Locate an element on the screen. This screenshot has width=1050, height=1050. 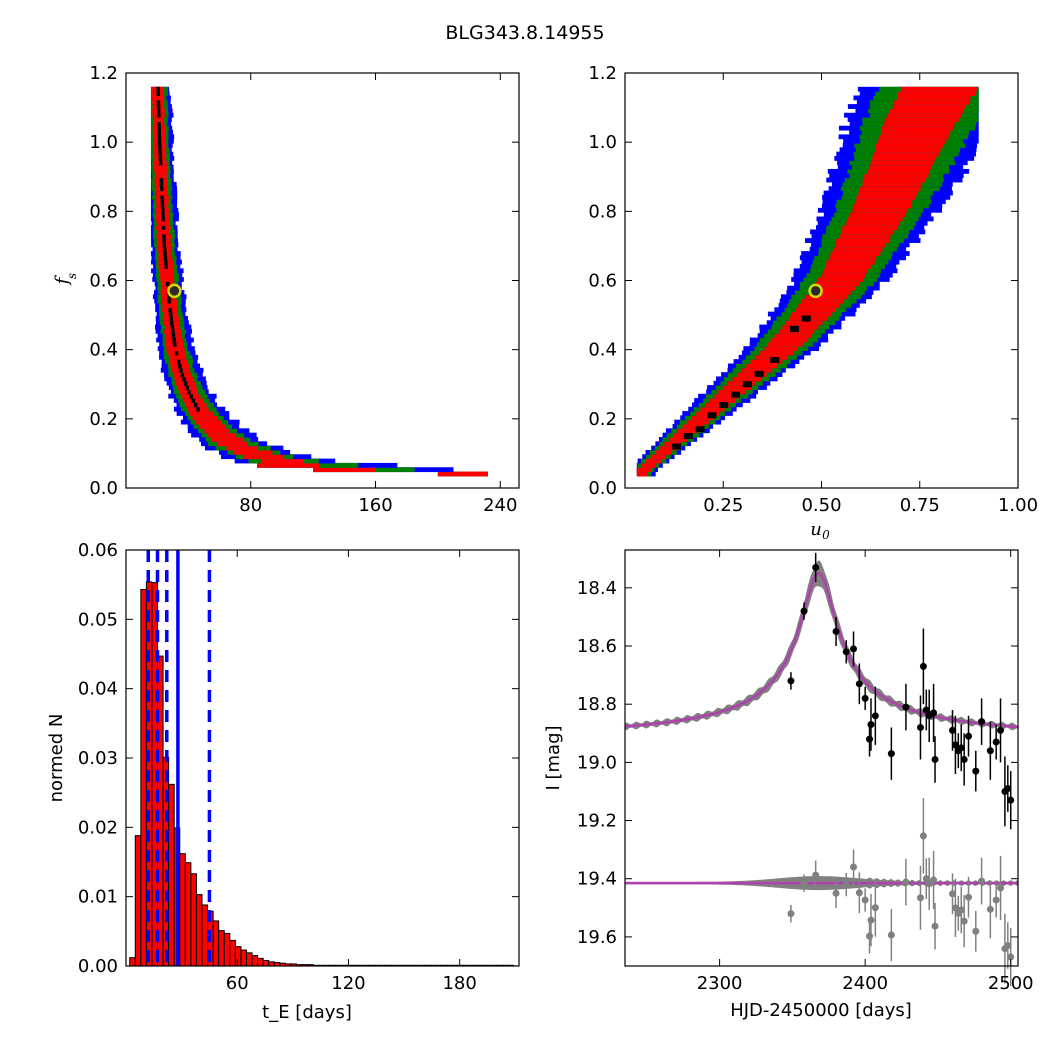
y-axis-label: I [mag] is located at coordinates (553, 757).